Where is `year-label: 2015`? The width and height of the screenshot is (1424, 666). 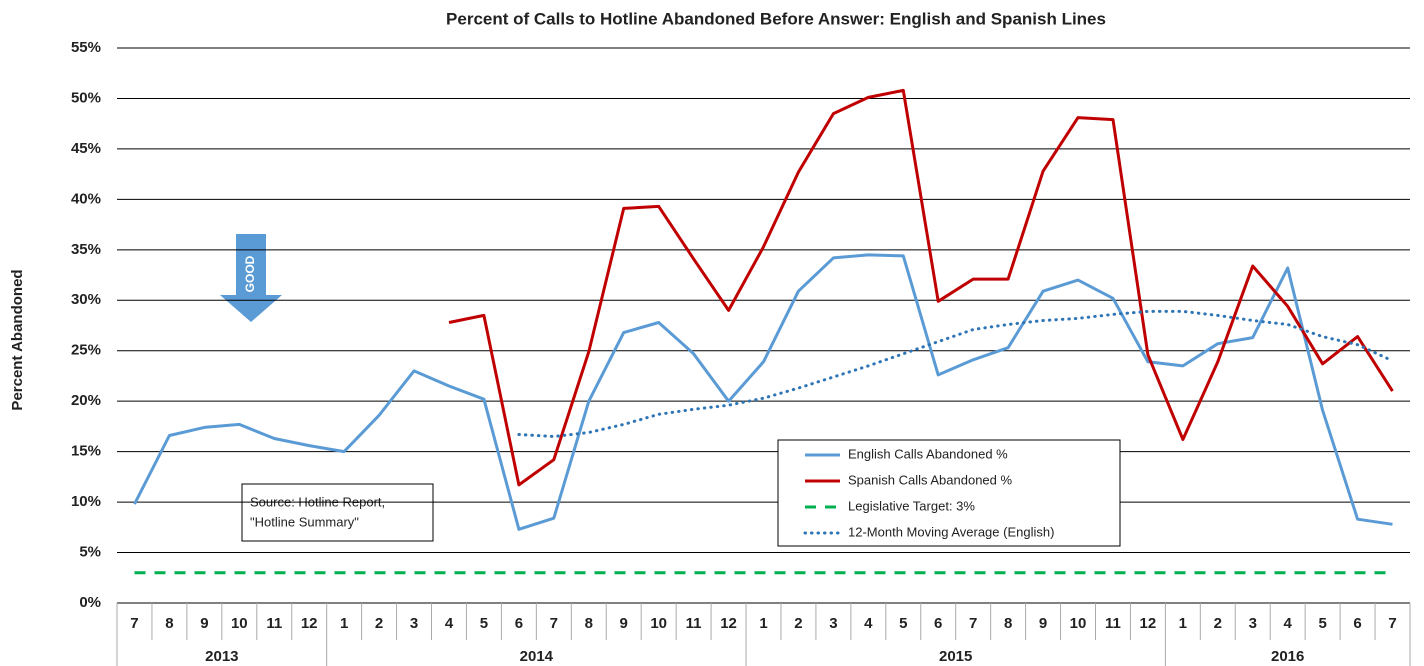
year-label: 2015 is located at coordinates (955, 656).